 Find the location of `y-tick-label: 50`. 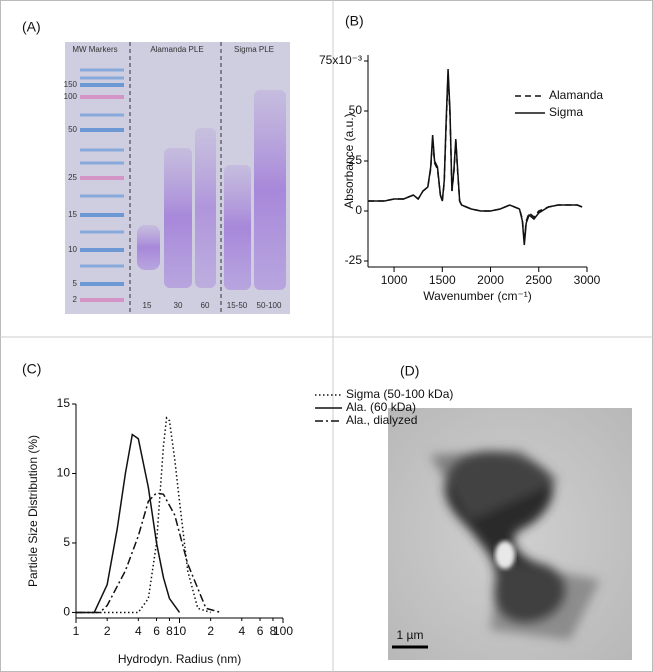

y-tick-label: 50 is located at coordinates (356, 110).